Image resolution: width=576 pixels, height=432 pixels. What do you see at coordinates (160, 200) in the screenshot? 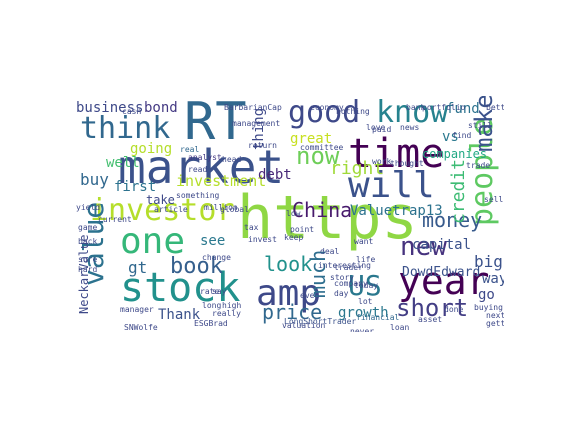
I see `word-take: take` at bounding box center [160, 200].